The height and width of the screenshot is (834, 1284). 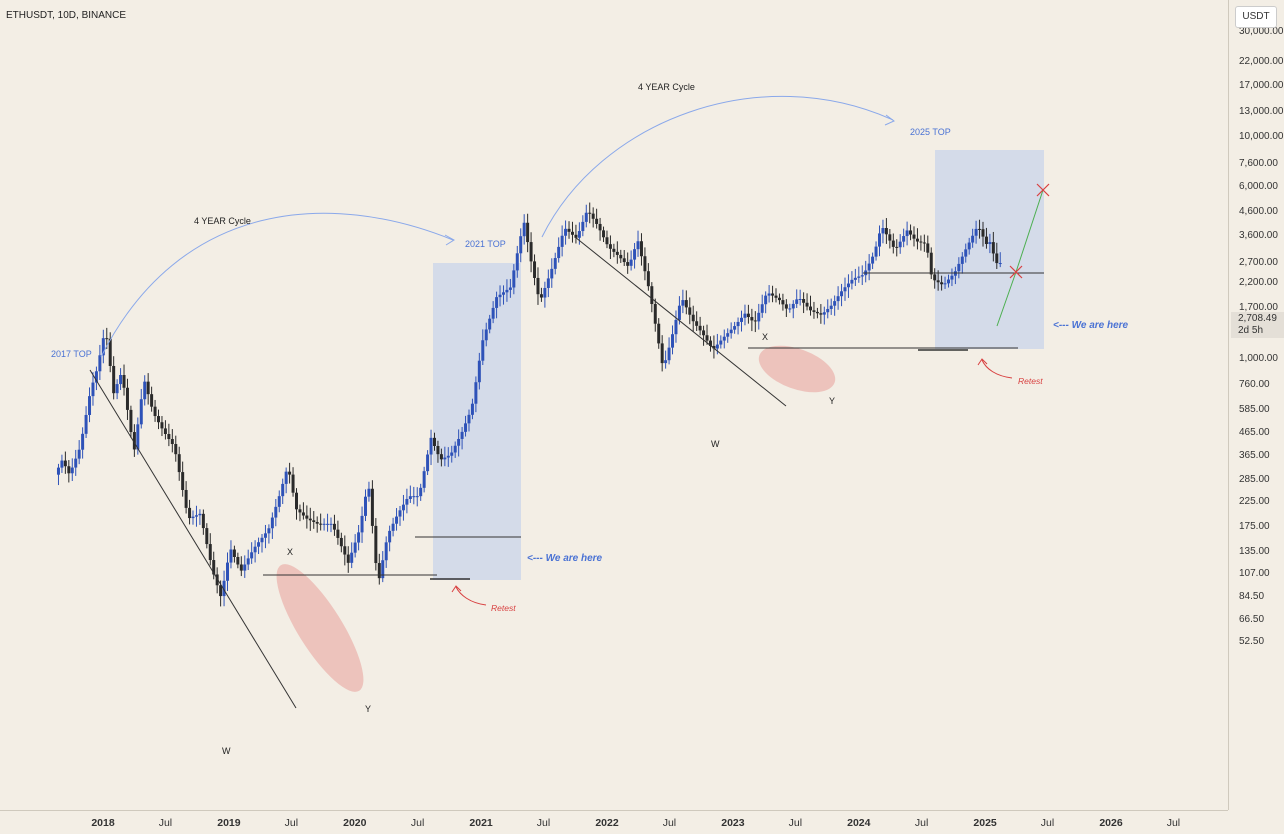 What do you see at coordinates (1258, 307) in the screenshot?
I see `price-tick: 1,700.00` at bounding box center [1258, 307].